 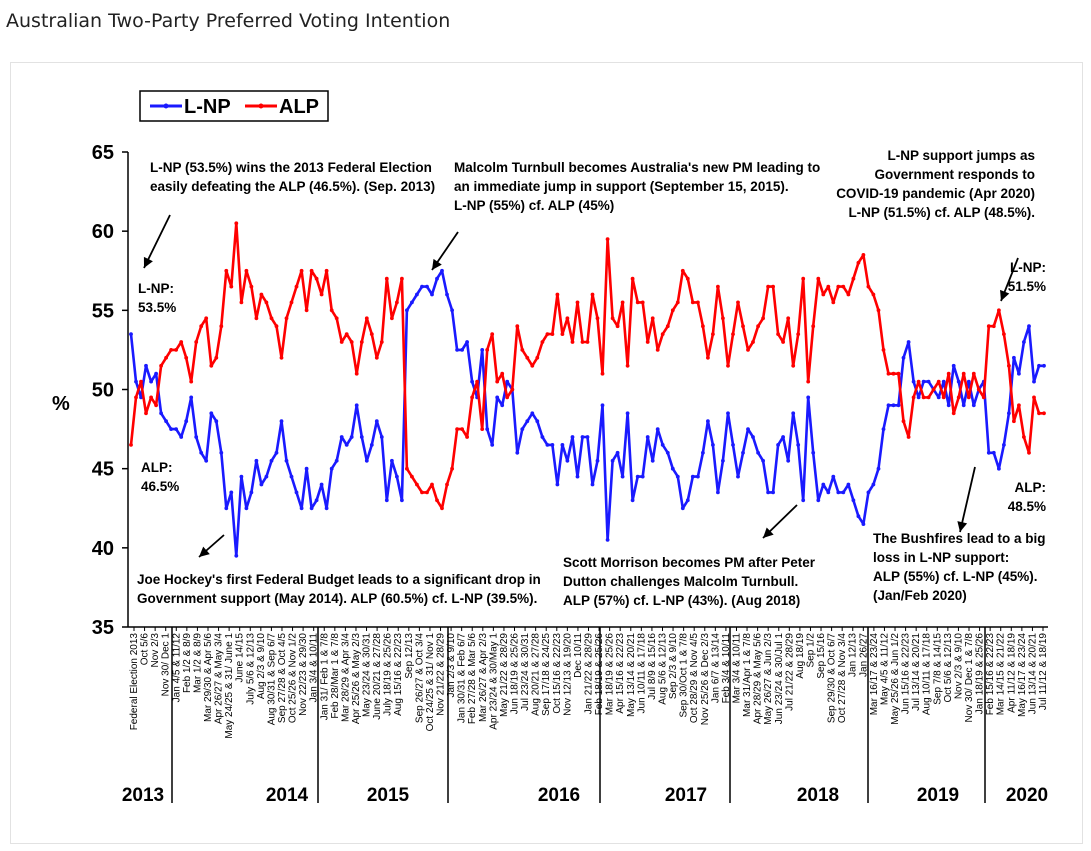 What do you see at coordinates (736, 668) in the screenshot?
I see `x-tick-label: Mar 3/4 & 10/11` at bounding box center [736, 668].